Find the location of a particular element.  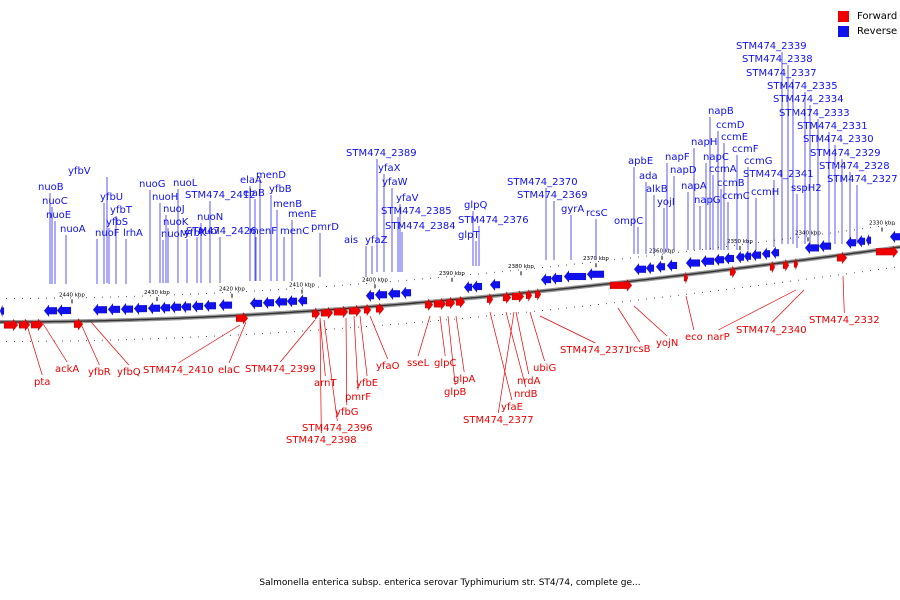

tick-label: 2420 kbp is located at coordinates (232, 290).